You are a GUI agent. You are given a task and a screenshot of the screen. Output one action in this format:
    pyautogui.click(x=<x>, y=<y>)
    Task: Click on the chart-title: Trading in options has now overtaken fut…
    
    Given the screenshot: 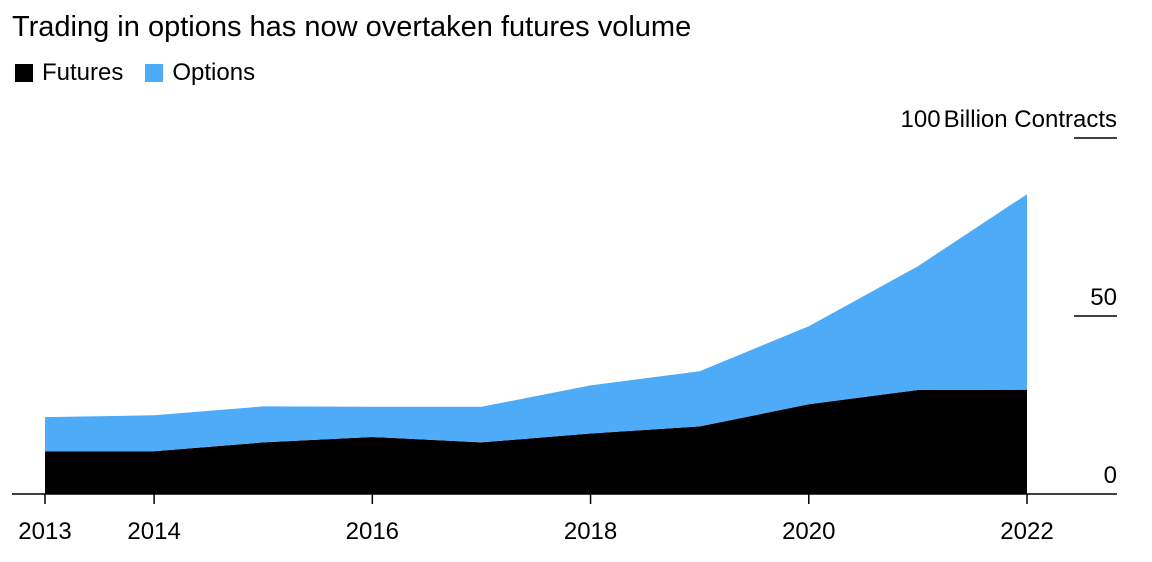 What is the action you would take?
    pyautogui.click(x=352, y=27)
    